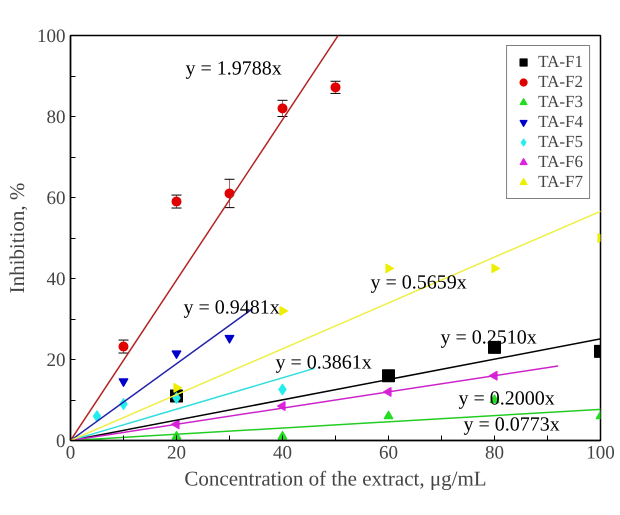 This screenshot has width=620, height=515. What do you see at coordinates (560, 122) in the screenshot?
I see `legend-label: TA-F4` at bounding box center [560, 122].